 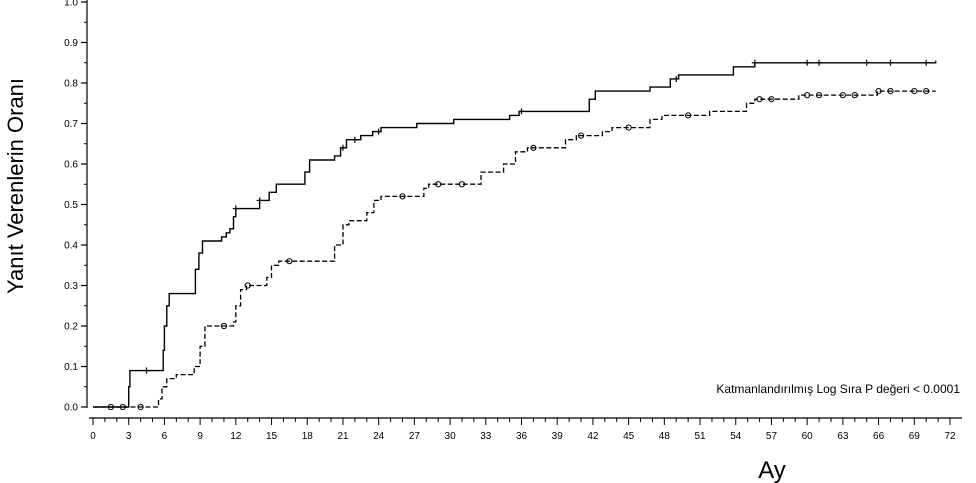 What do you see at coordinates (71, 246) in the screenshot?
I see `y-tick-label: 0.4` at bounding box center [71, 246].